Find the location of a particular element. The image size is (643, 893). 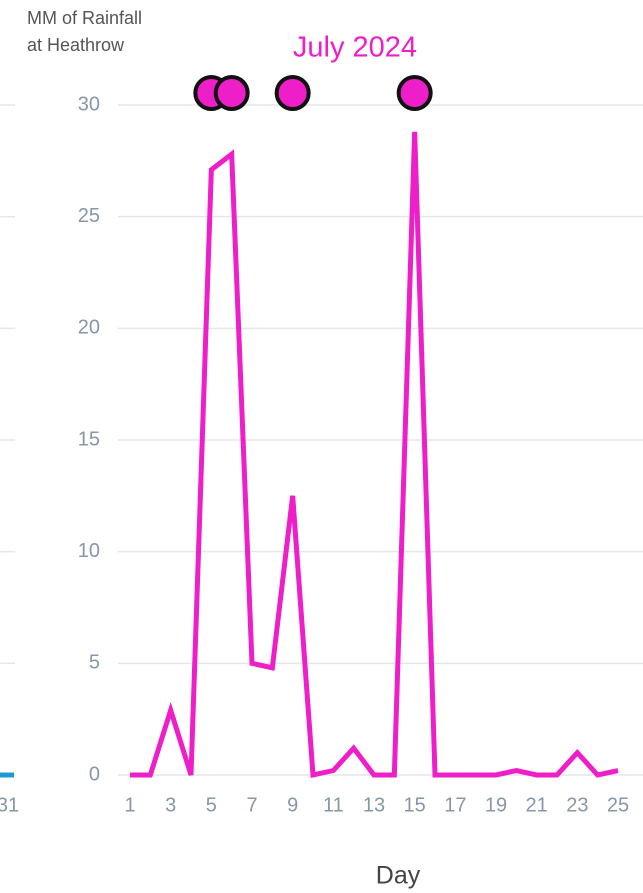

y-tick-label: 5 is located at coordinates (94, 663).